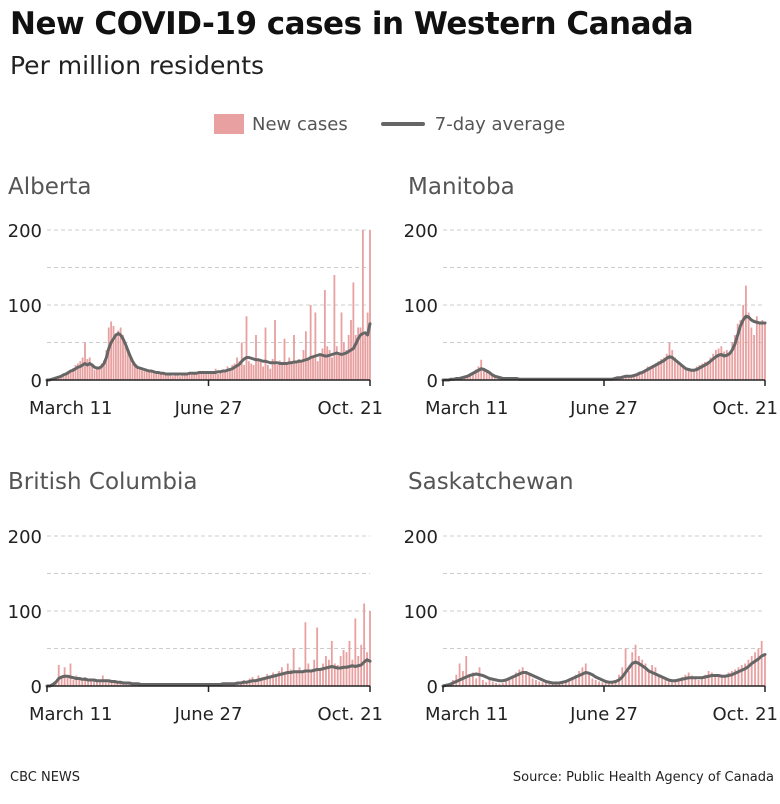 The image size is (780, 804). What do you see at coordinates (45, 777) in the screenshot?
I see `footer-brand: CBC NEWS` at bounding box center [45, 777].